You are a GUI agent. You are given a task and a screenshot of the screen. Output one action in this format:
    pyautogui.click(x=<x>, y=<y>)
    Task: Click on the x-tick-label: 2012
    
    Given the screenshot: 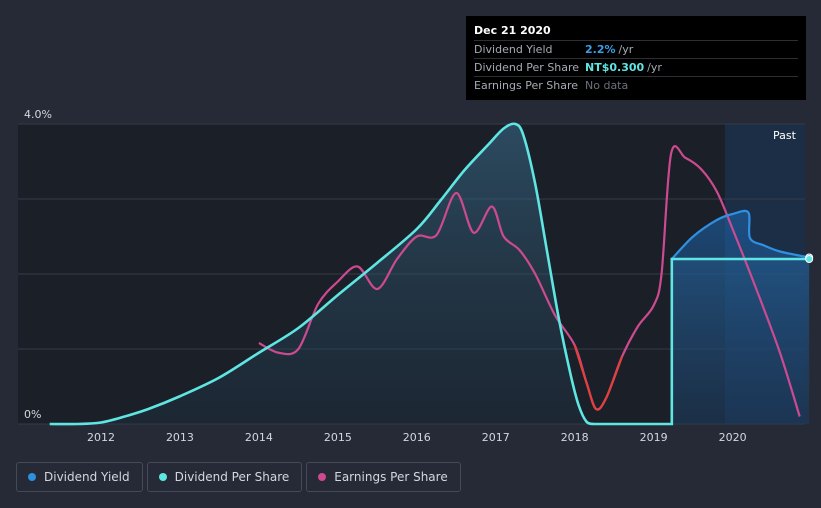 What is the action you would take?
    pyautogui.click(x=101, y=437)
    